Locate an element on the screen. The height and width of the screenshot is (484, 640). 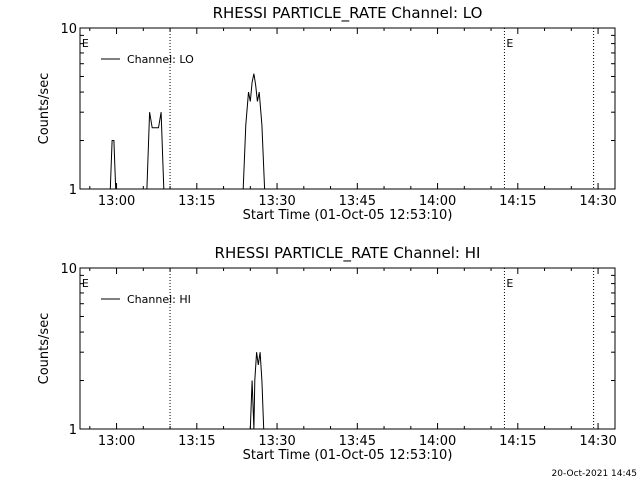
legend-label: Channel: HI is located at coordinates (159, 299).